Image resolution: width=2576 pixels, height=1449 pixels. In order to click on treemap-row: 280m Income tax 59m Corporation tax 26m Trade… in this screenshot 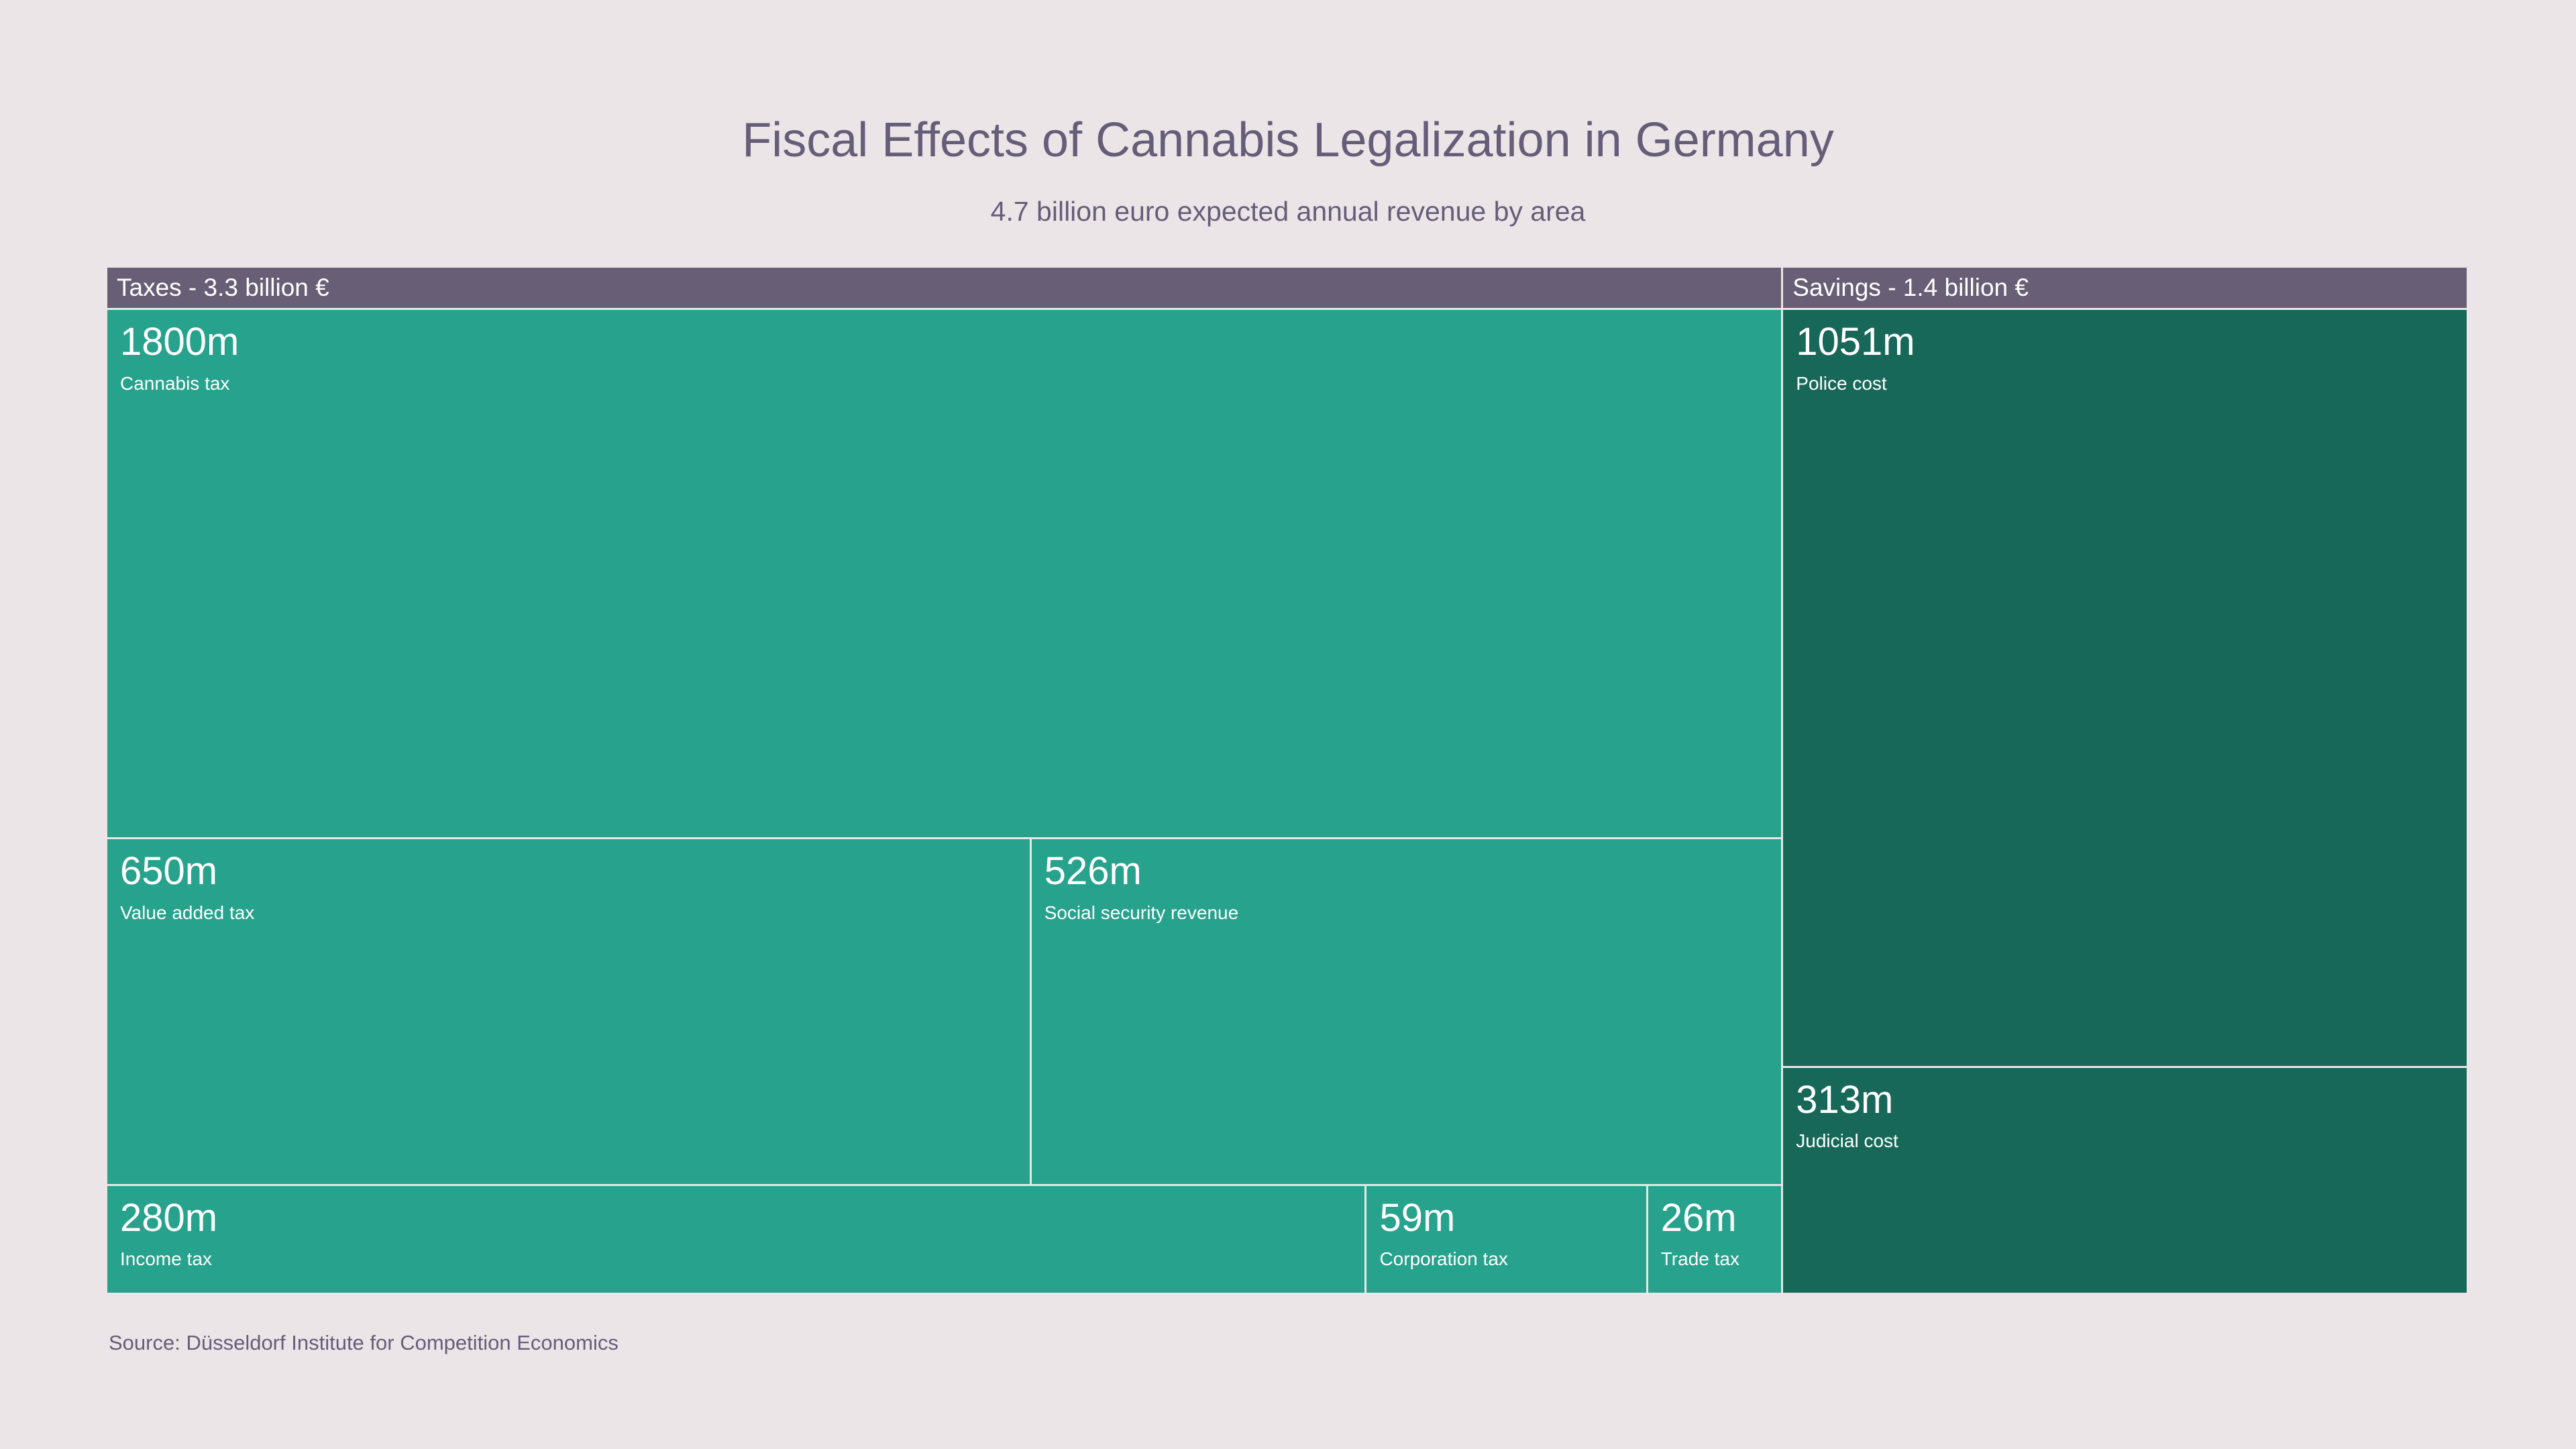, I will do `click(944, 1239)`.